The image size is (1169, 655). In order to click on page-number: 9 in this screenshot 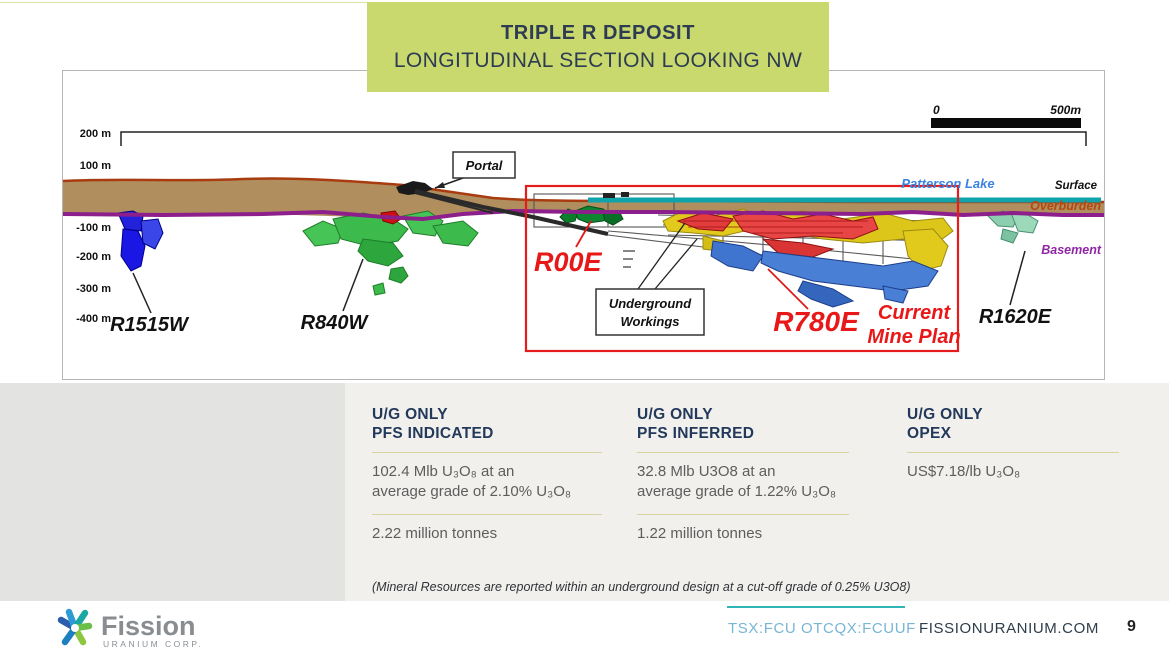, I will do `click(1131, 626)`.